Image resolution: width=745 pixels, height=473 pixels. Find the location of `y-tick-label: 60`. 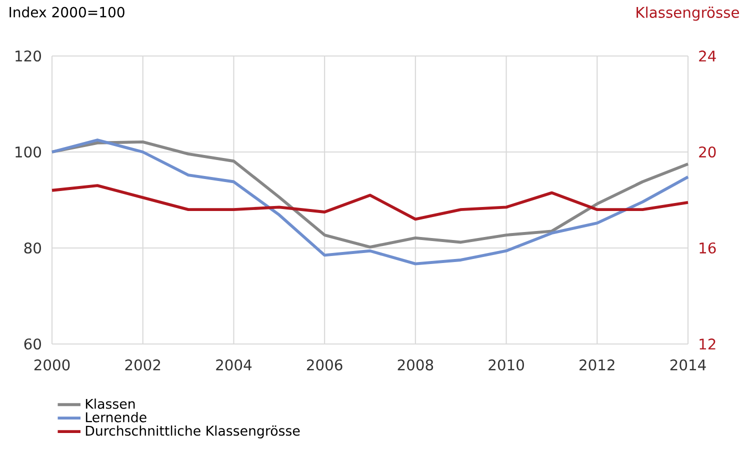

y-tick-label: 60 is located at coordinates (32, 344).